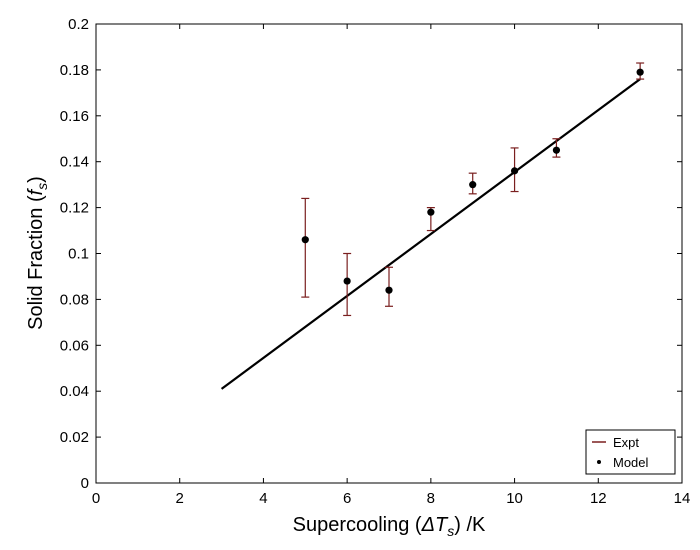 This screenshot has width=700, height=550. What do you see at coordinates (626, 442) in the screenshot?
I see `legend-expt-label: Expt` at bounding box center [626, 442].